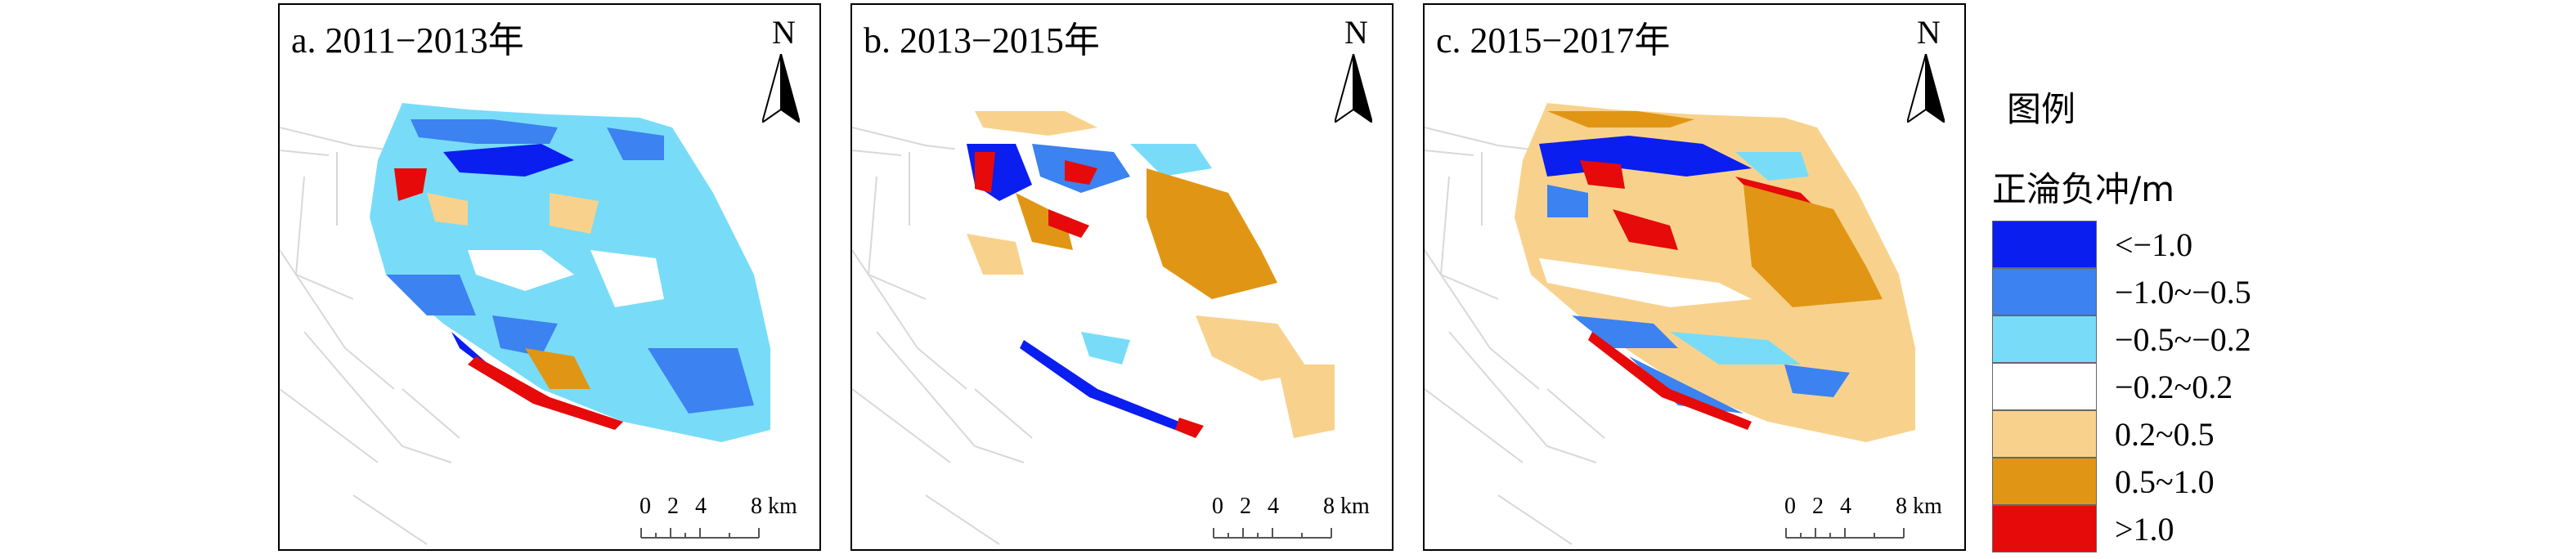  What do you see at coordinates (2183, 292) in the screenshot?
I see `legend-label: −1.0~−0.5` at bounding box center [2183, 292].